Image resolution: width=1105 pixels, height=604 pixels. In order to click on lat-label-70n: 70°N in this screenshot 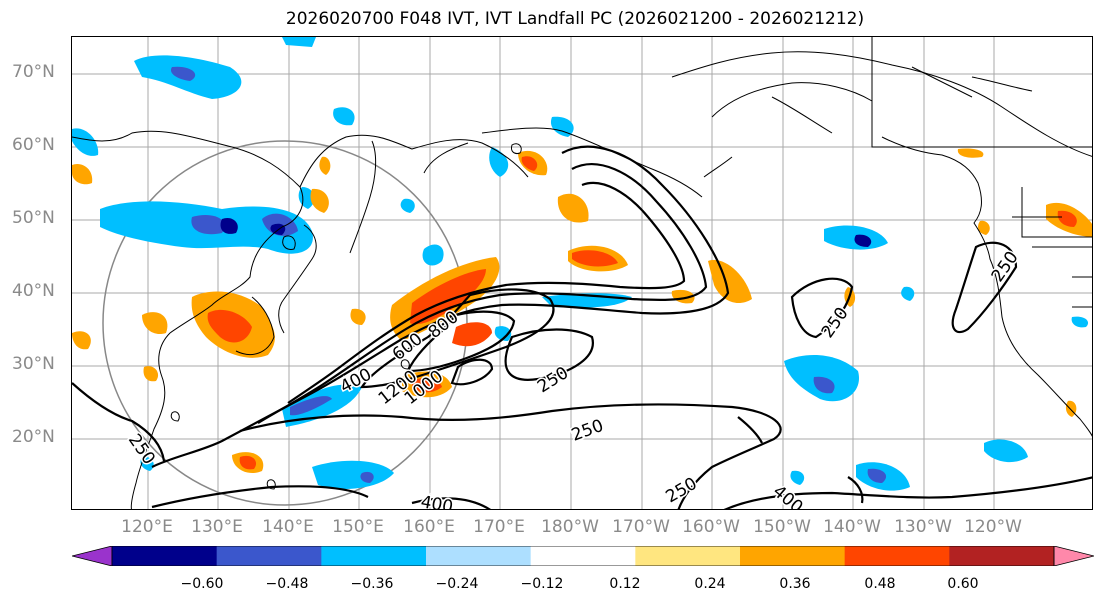, I will do `click(33, 72)`.